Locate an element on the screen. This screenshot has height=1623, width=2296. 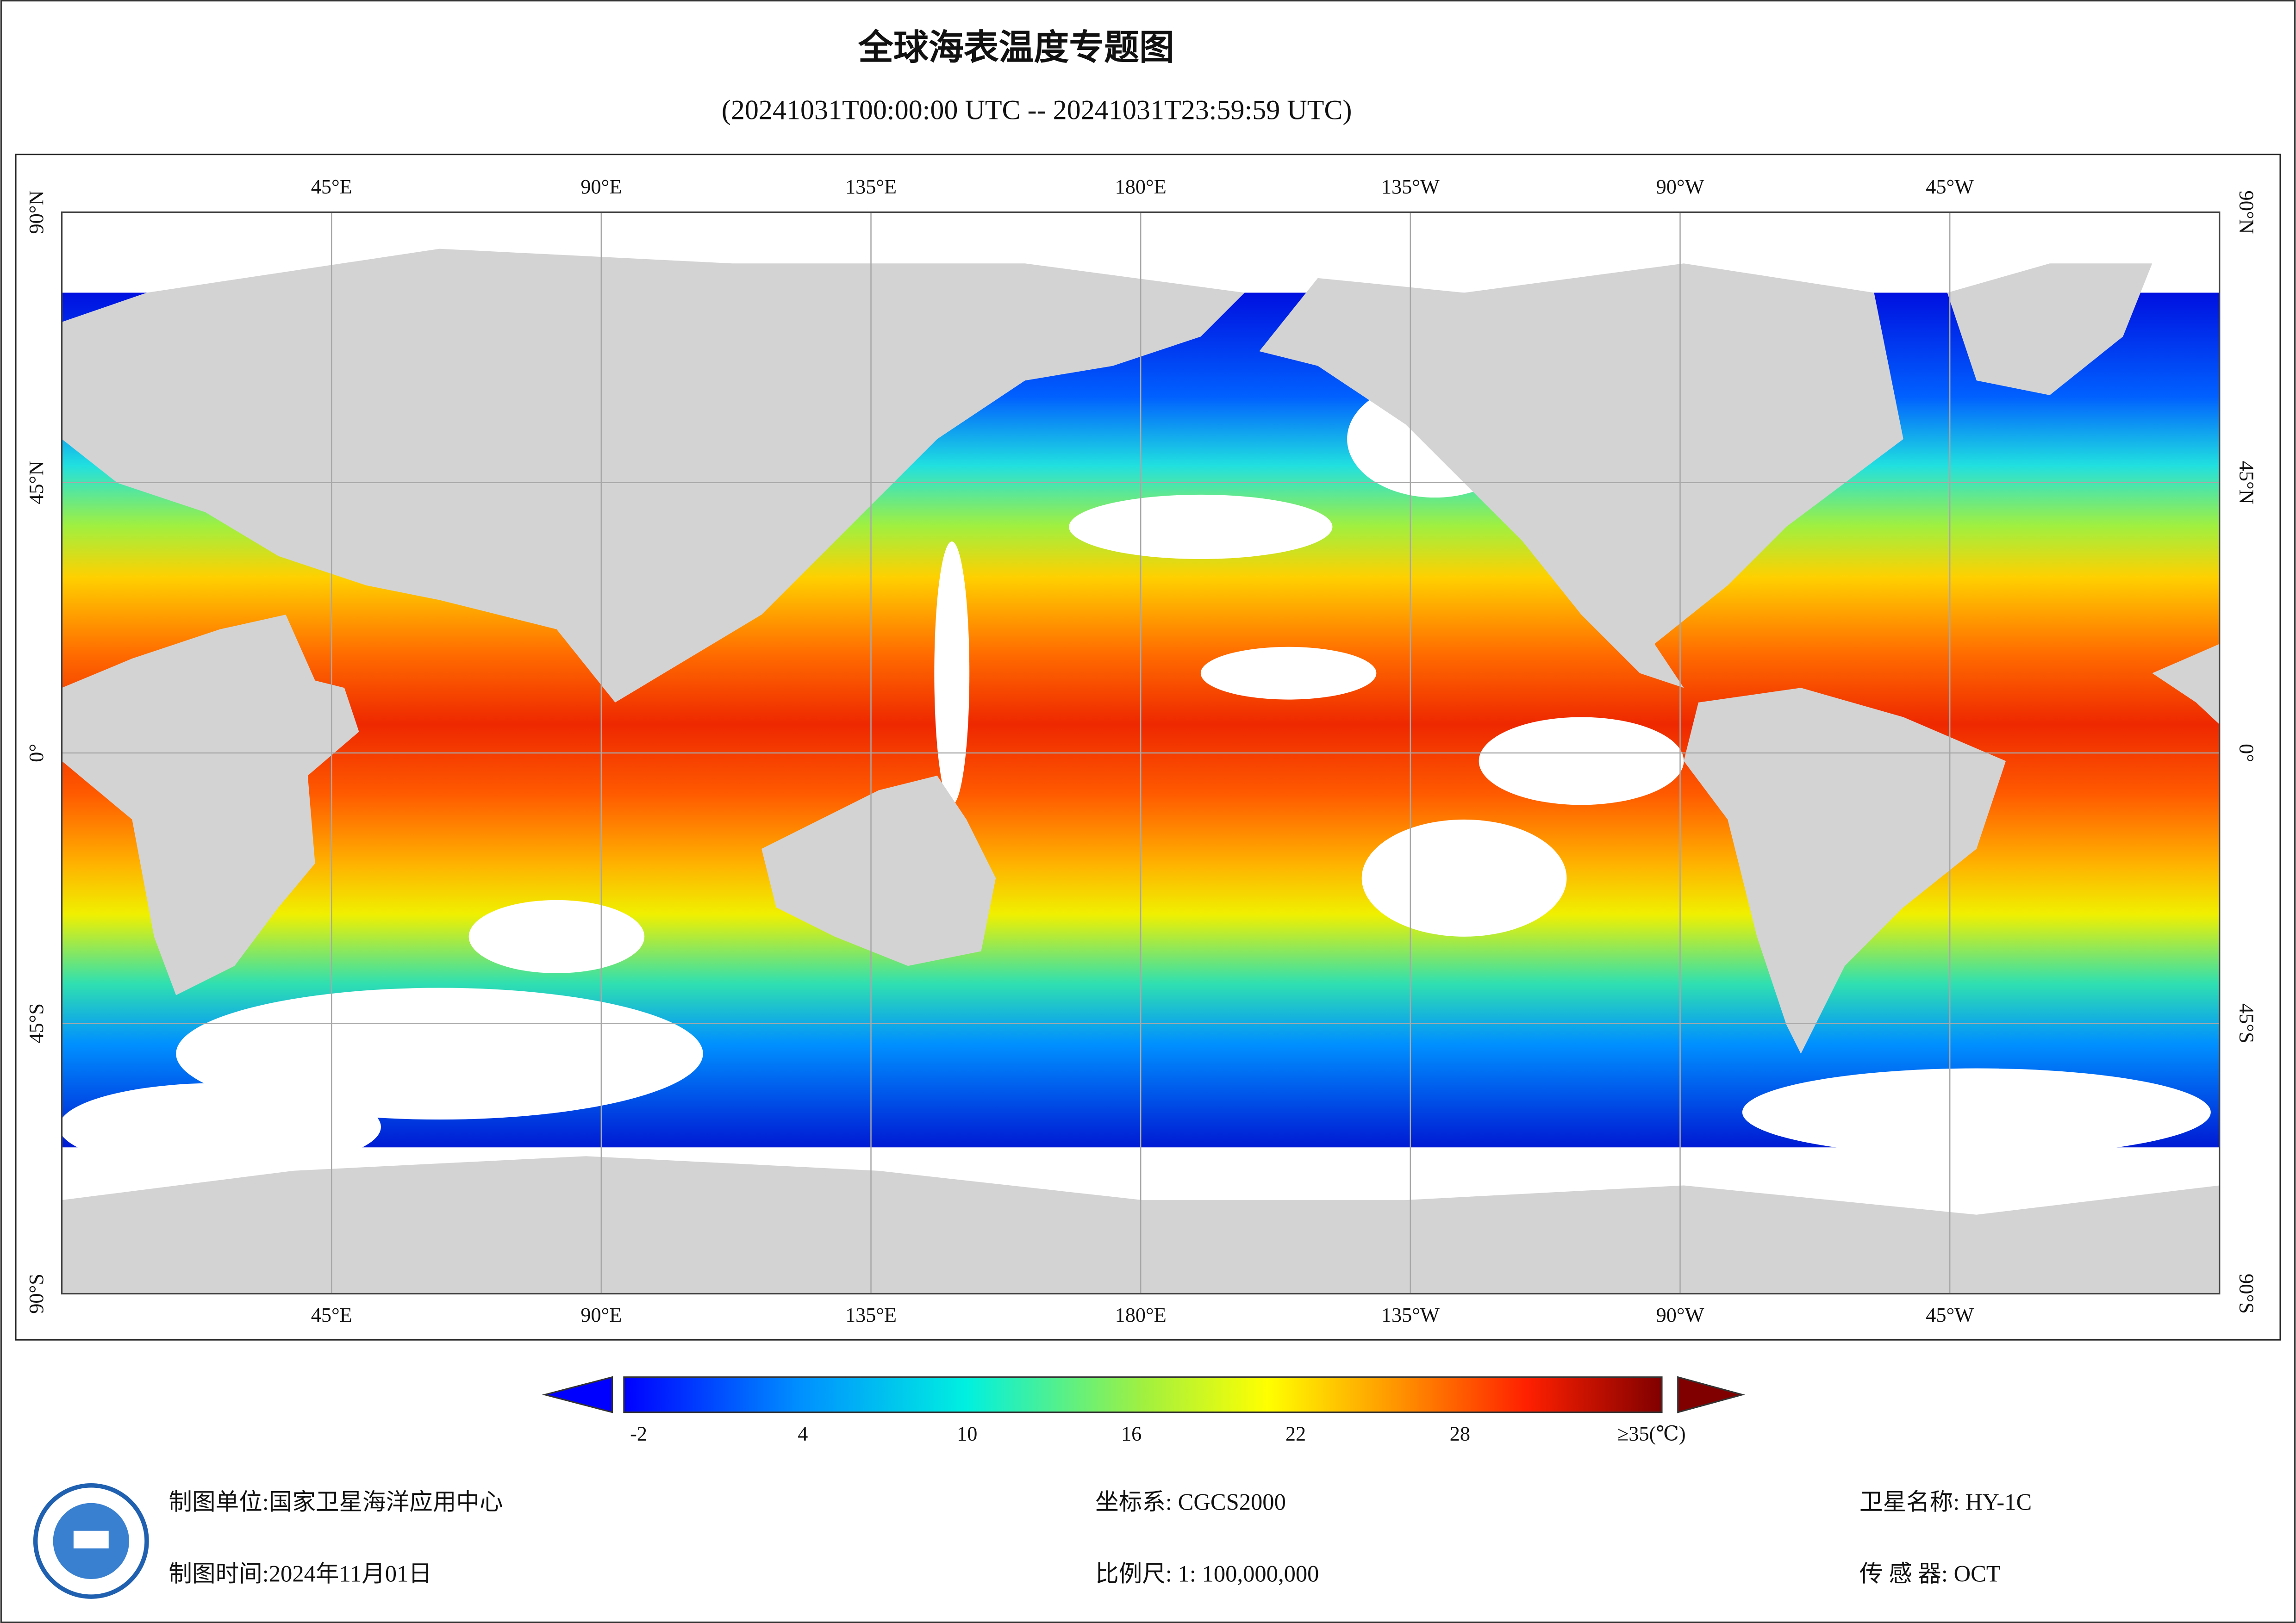
y-tick-label-left: 0° is located at coordinates (36, 753).